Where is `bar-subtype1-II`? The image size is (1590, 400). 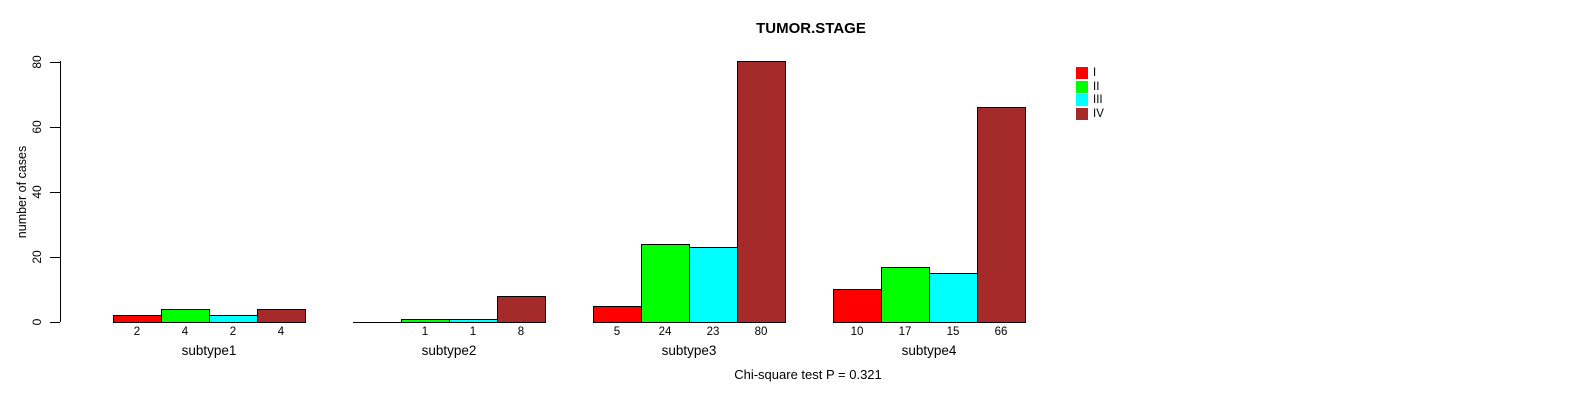
bar-subtype1-II is located at coordinates (185, 316).